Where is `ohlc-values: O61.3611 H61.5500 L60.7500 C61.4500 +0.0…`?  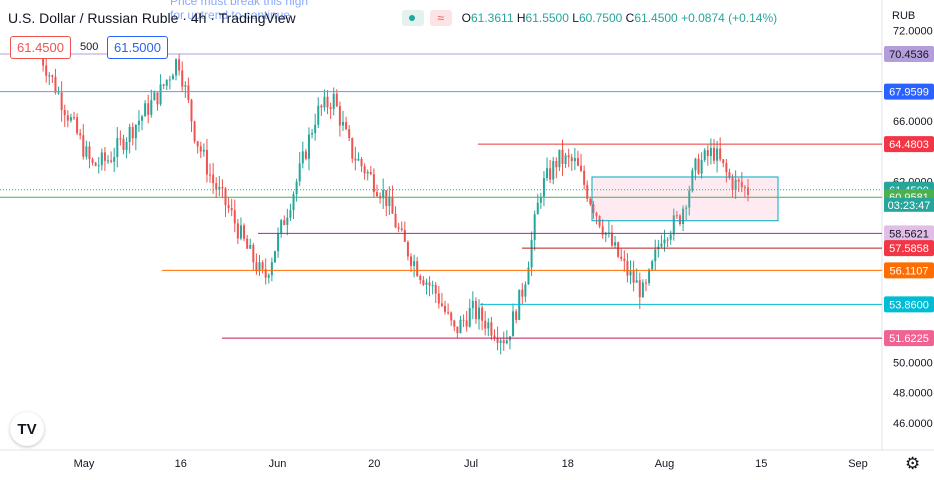 ohlc-values: O61.3611 H61.5500 L60.7500 C61.4500 +0.0… is located at coordinates (619, 18).